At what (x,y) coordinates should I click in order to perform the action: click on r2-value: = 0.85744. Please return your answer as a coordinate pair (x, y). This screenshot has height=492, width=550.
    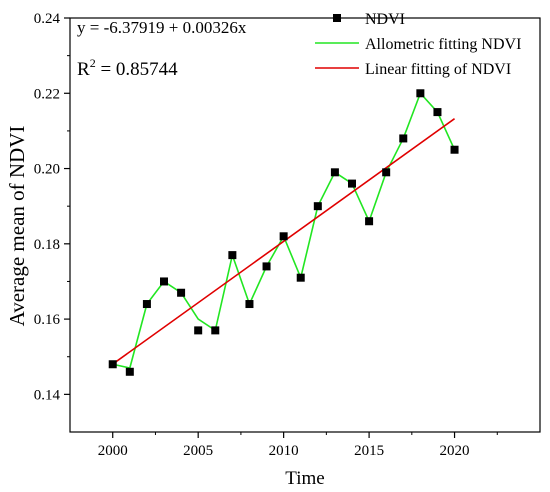
    Looking at the image, I should click on (137, 69).